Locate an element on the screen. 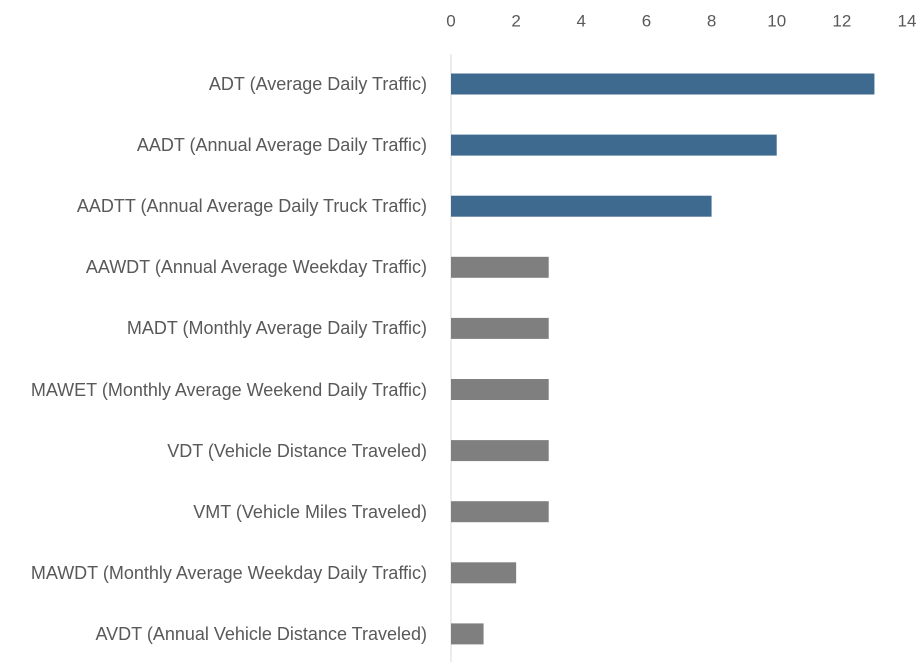  y-tick-label: VDT (Vehicle Distance Traveled) is located at coordinates (297, 450).